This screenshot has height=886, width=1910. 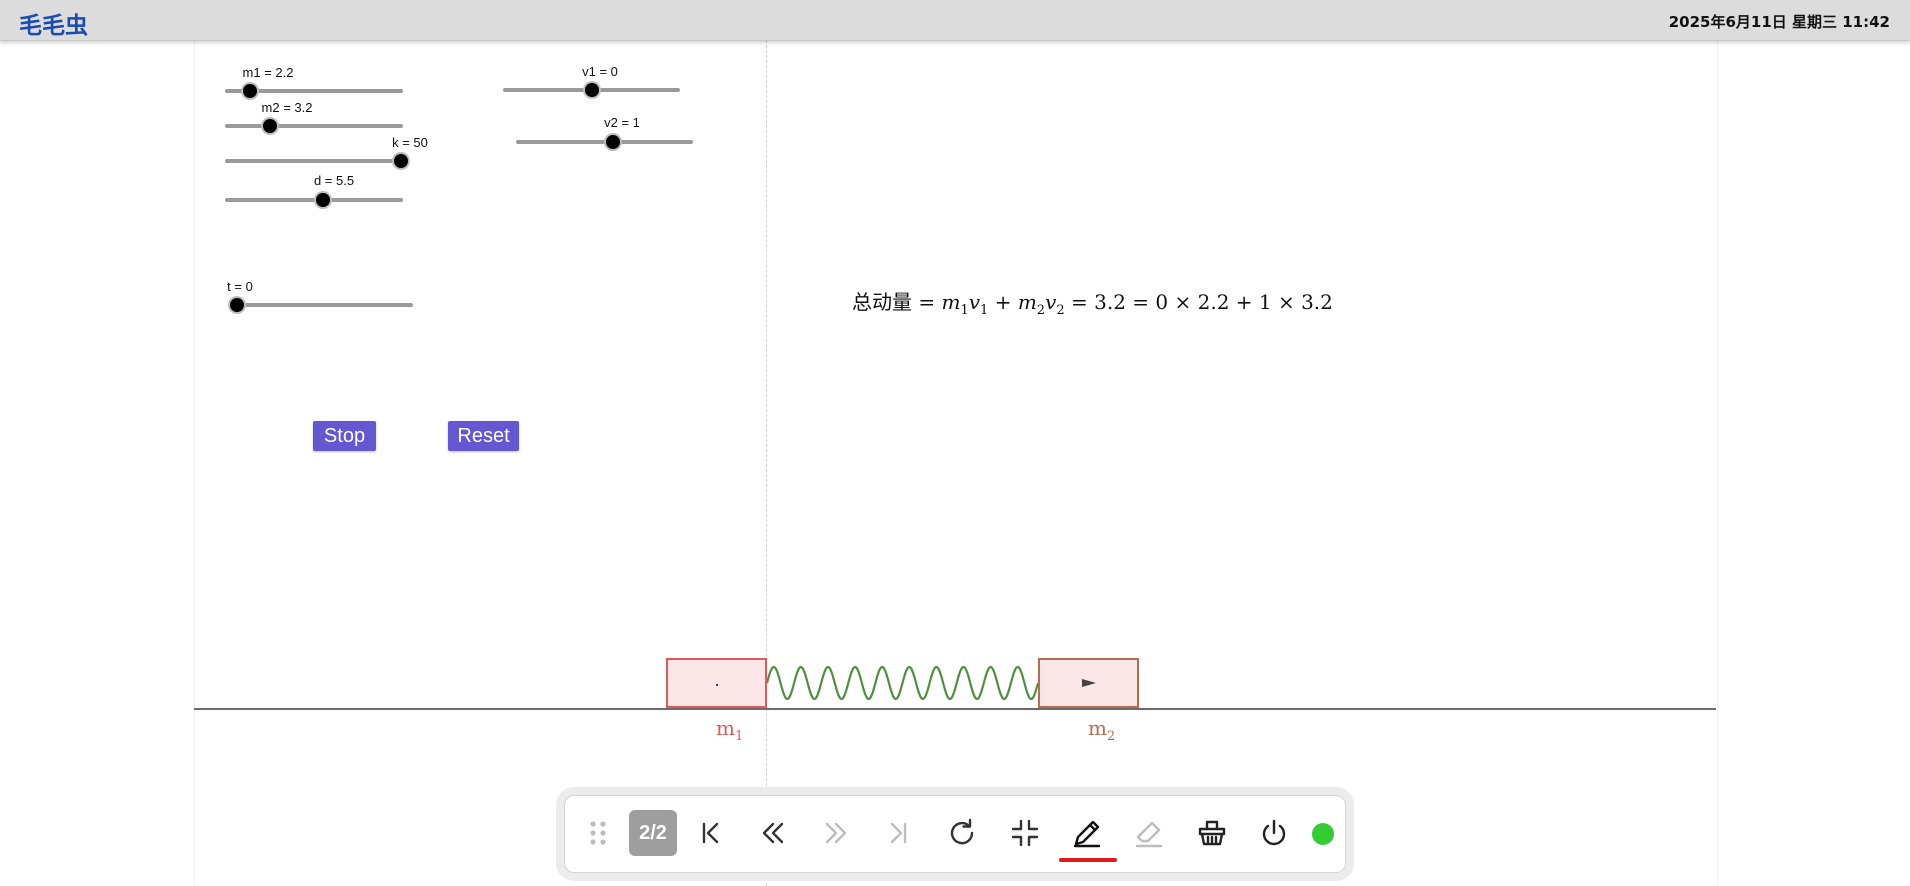 I want to click on formula-v2: v, so click(x=1051, y=302).